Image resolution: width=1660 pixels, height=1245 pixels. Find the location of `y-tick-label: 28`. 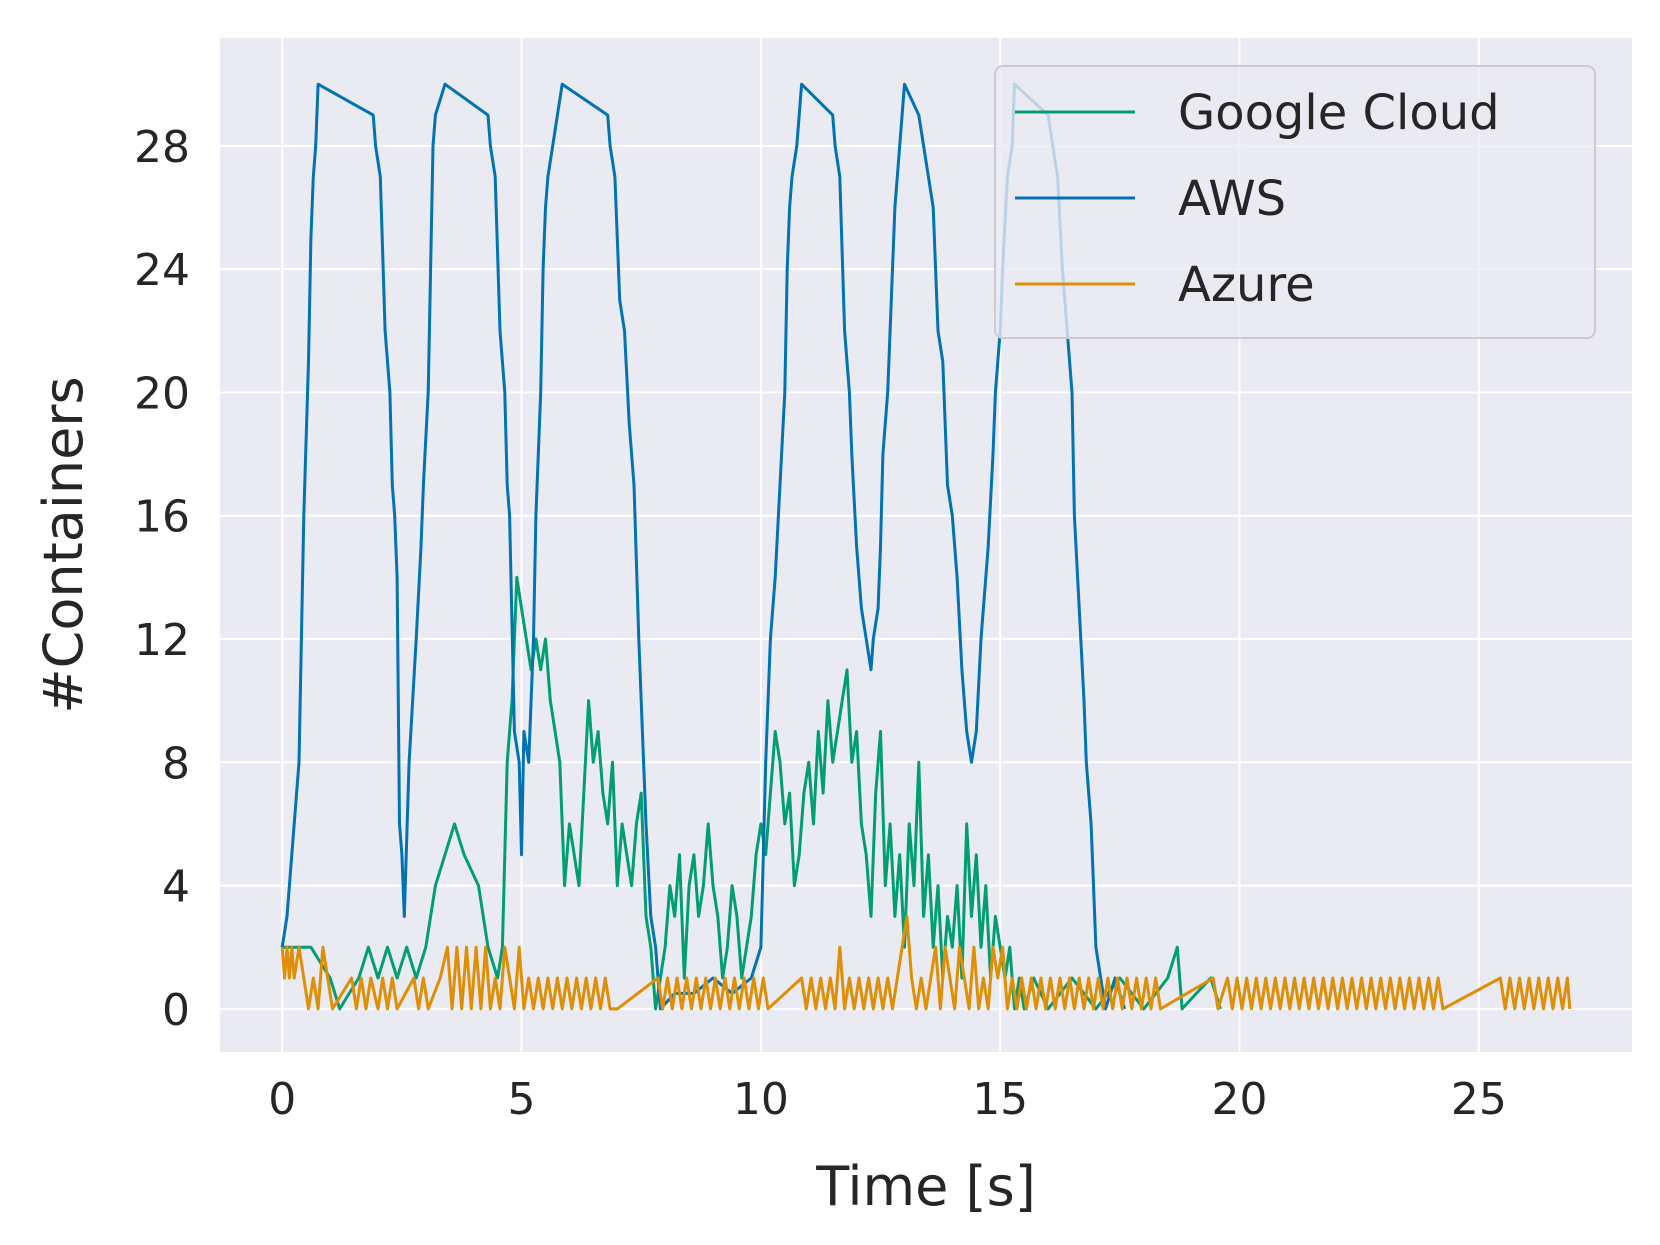

y-tick-label: 28 is located at coordinates (162, 147).